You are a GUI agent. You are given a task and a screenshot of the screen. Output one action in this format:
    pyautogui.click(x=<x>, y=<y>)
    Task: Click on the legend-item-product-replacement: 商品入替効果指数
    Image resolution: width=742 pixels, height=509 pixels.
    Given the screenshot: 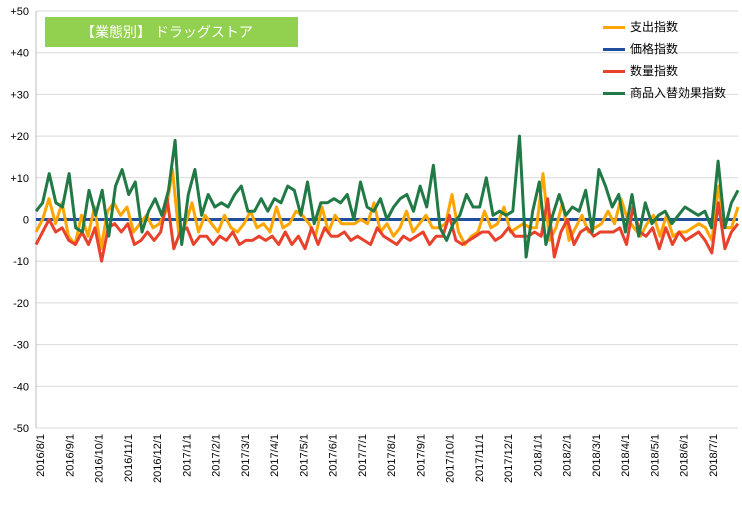 What is the action you would take?
    pyautogui.click(x=664, y=93)
    